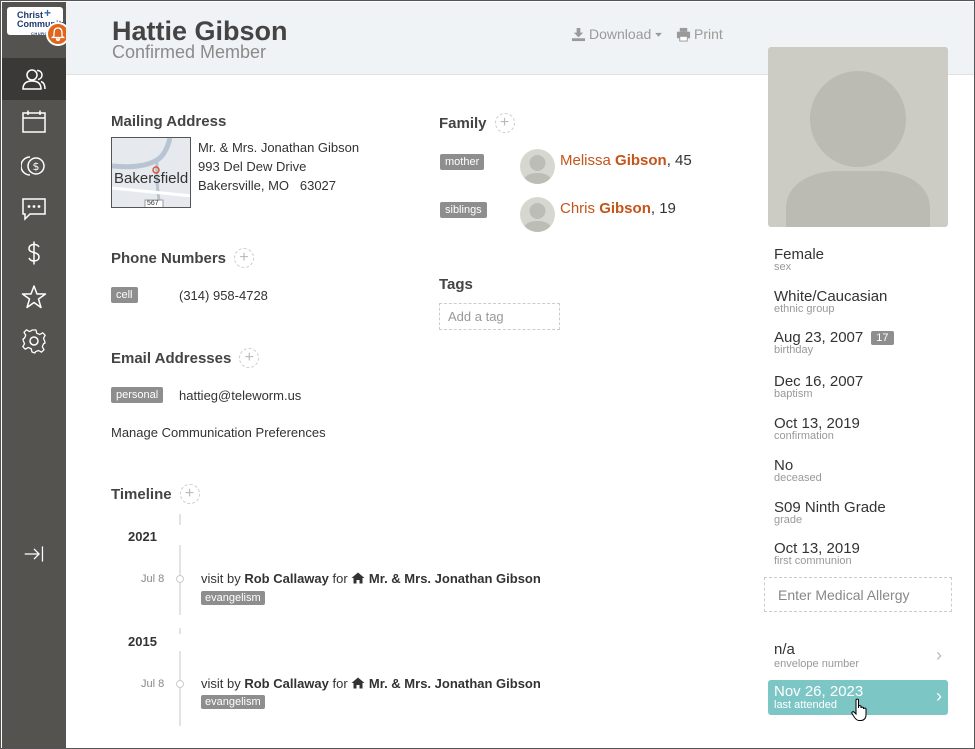 The image size is (975, 749). Describe the element at coordinates (223, 295) in the screenshot. I see `phone-number-link: (314) 958-4728` at that location.